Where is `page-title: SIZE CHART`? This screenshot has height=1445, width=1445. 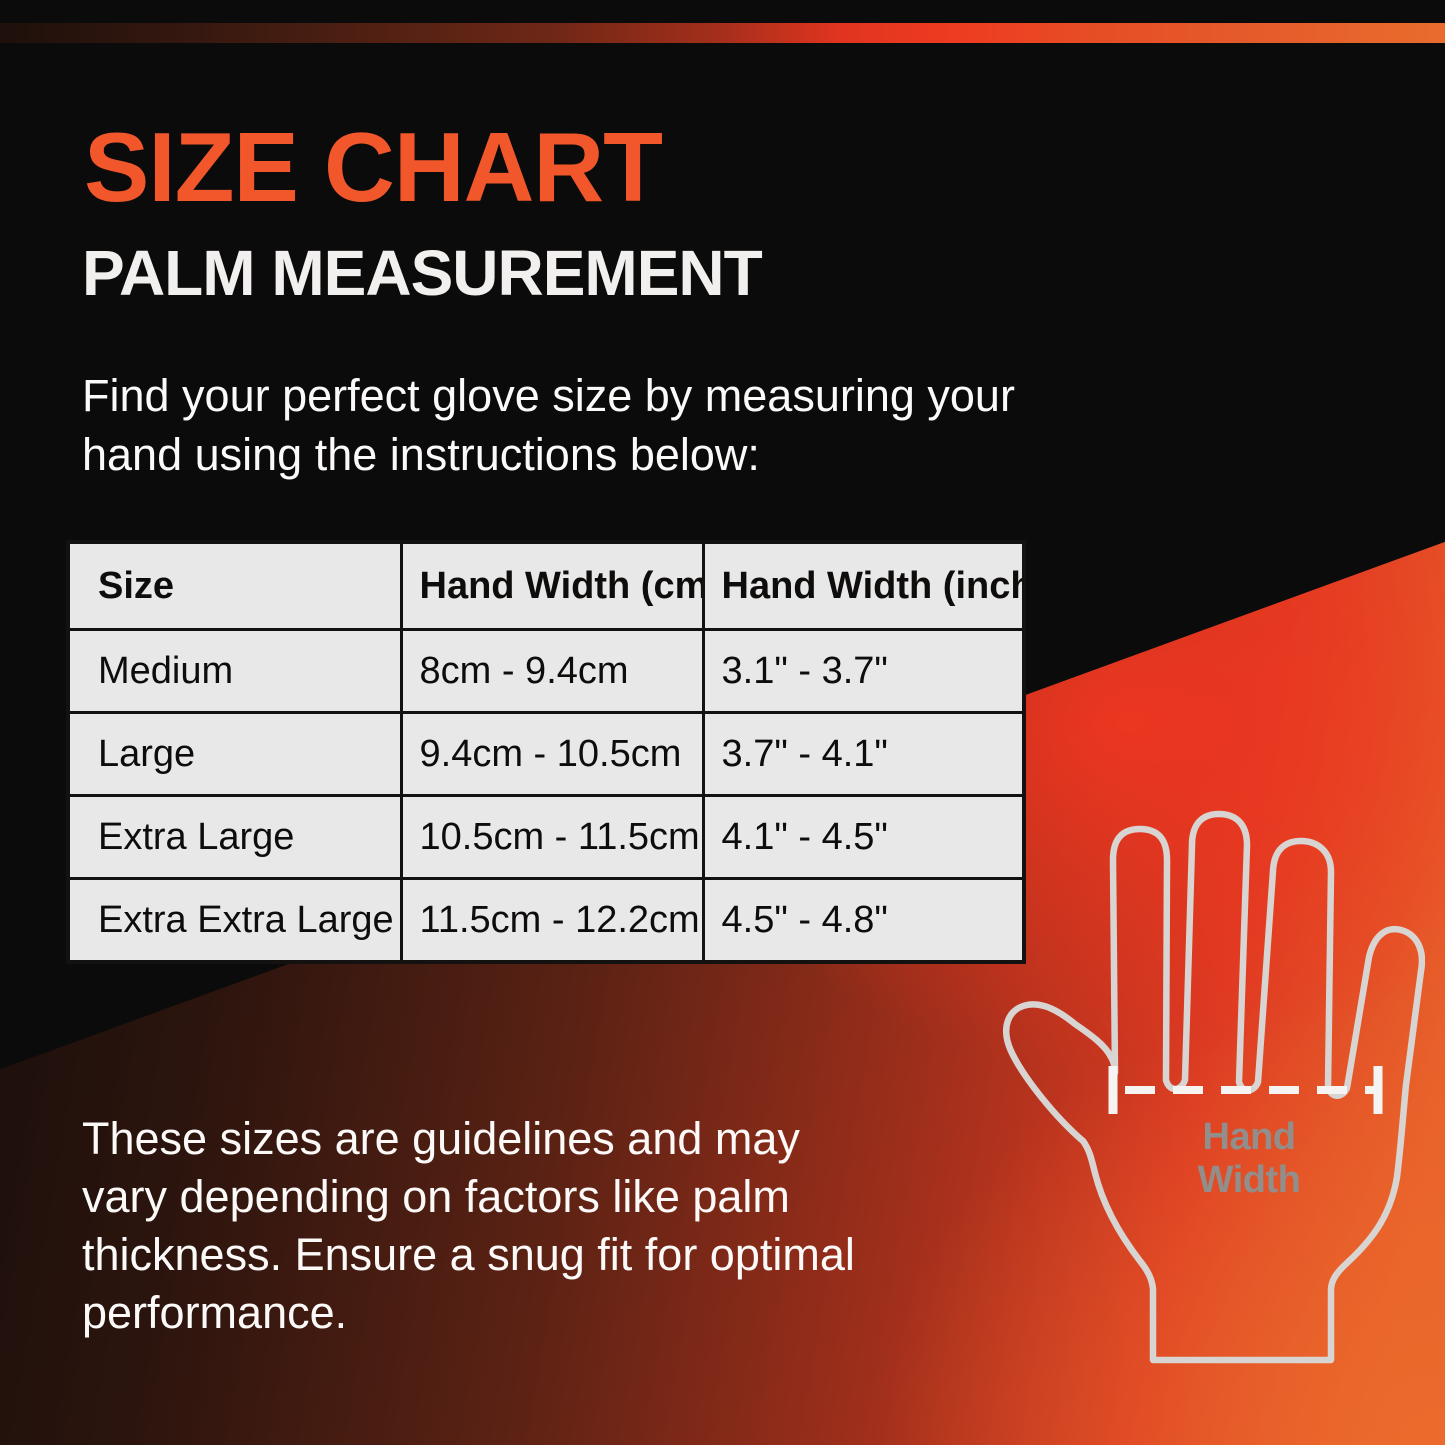 page-title: SIZE CHART is located at coordinates (373, 167).